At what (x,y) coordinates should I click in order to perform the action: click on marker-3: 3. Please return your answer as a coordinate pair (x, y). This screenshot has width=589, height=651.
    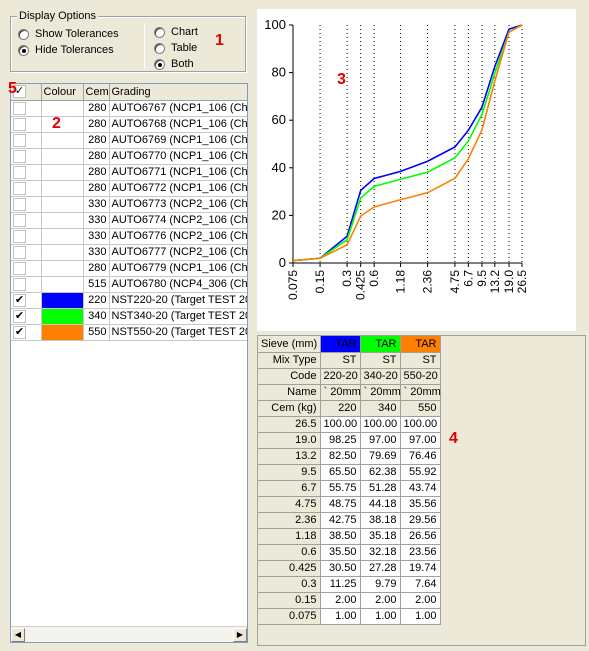
    Looking at the image, I should click on (341, 79).